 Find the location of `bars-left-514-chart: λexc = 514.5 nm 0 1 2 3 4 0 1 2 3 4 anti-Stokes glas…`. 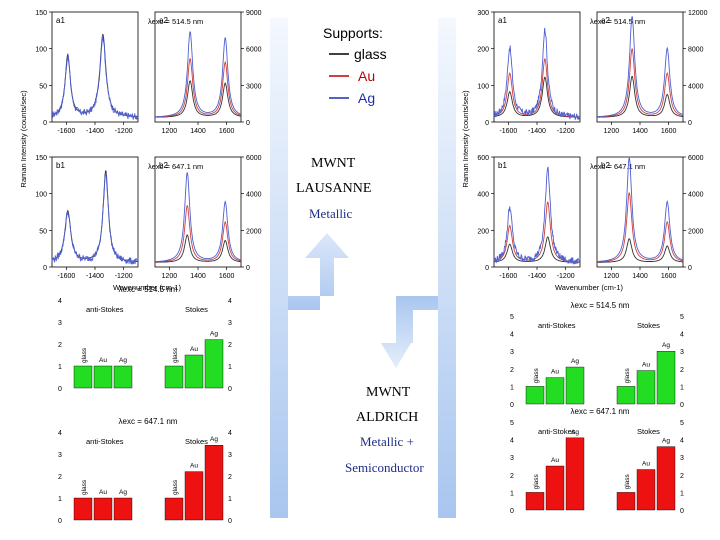

bars-left-514-chart: λexc = 514.5 nm 0 1 2 3 4 0 1 2 3 4 anti-Stokes glas… is located at coordinates (145, 339).